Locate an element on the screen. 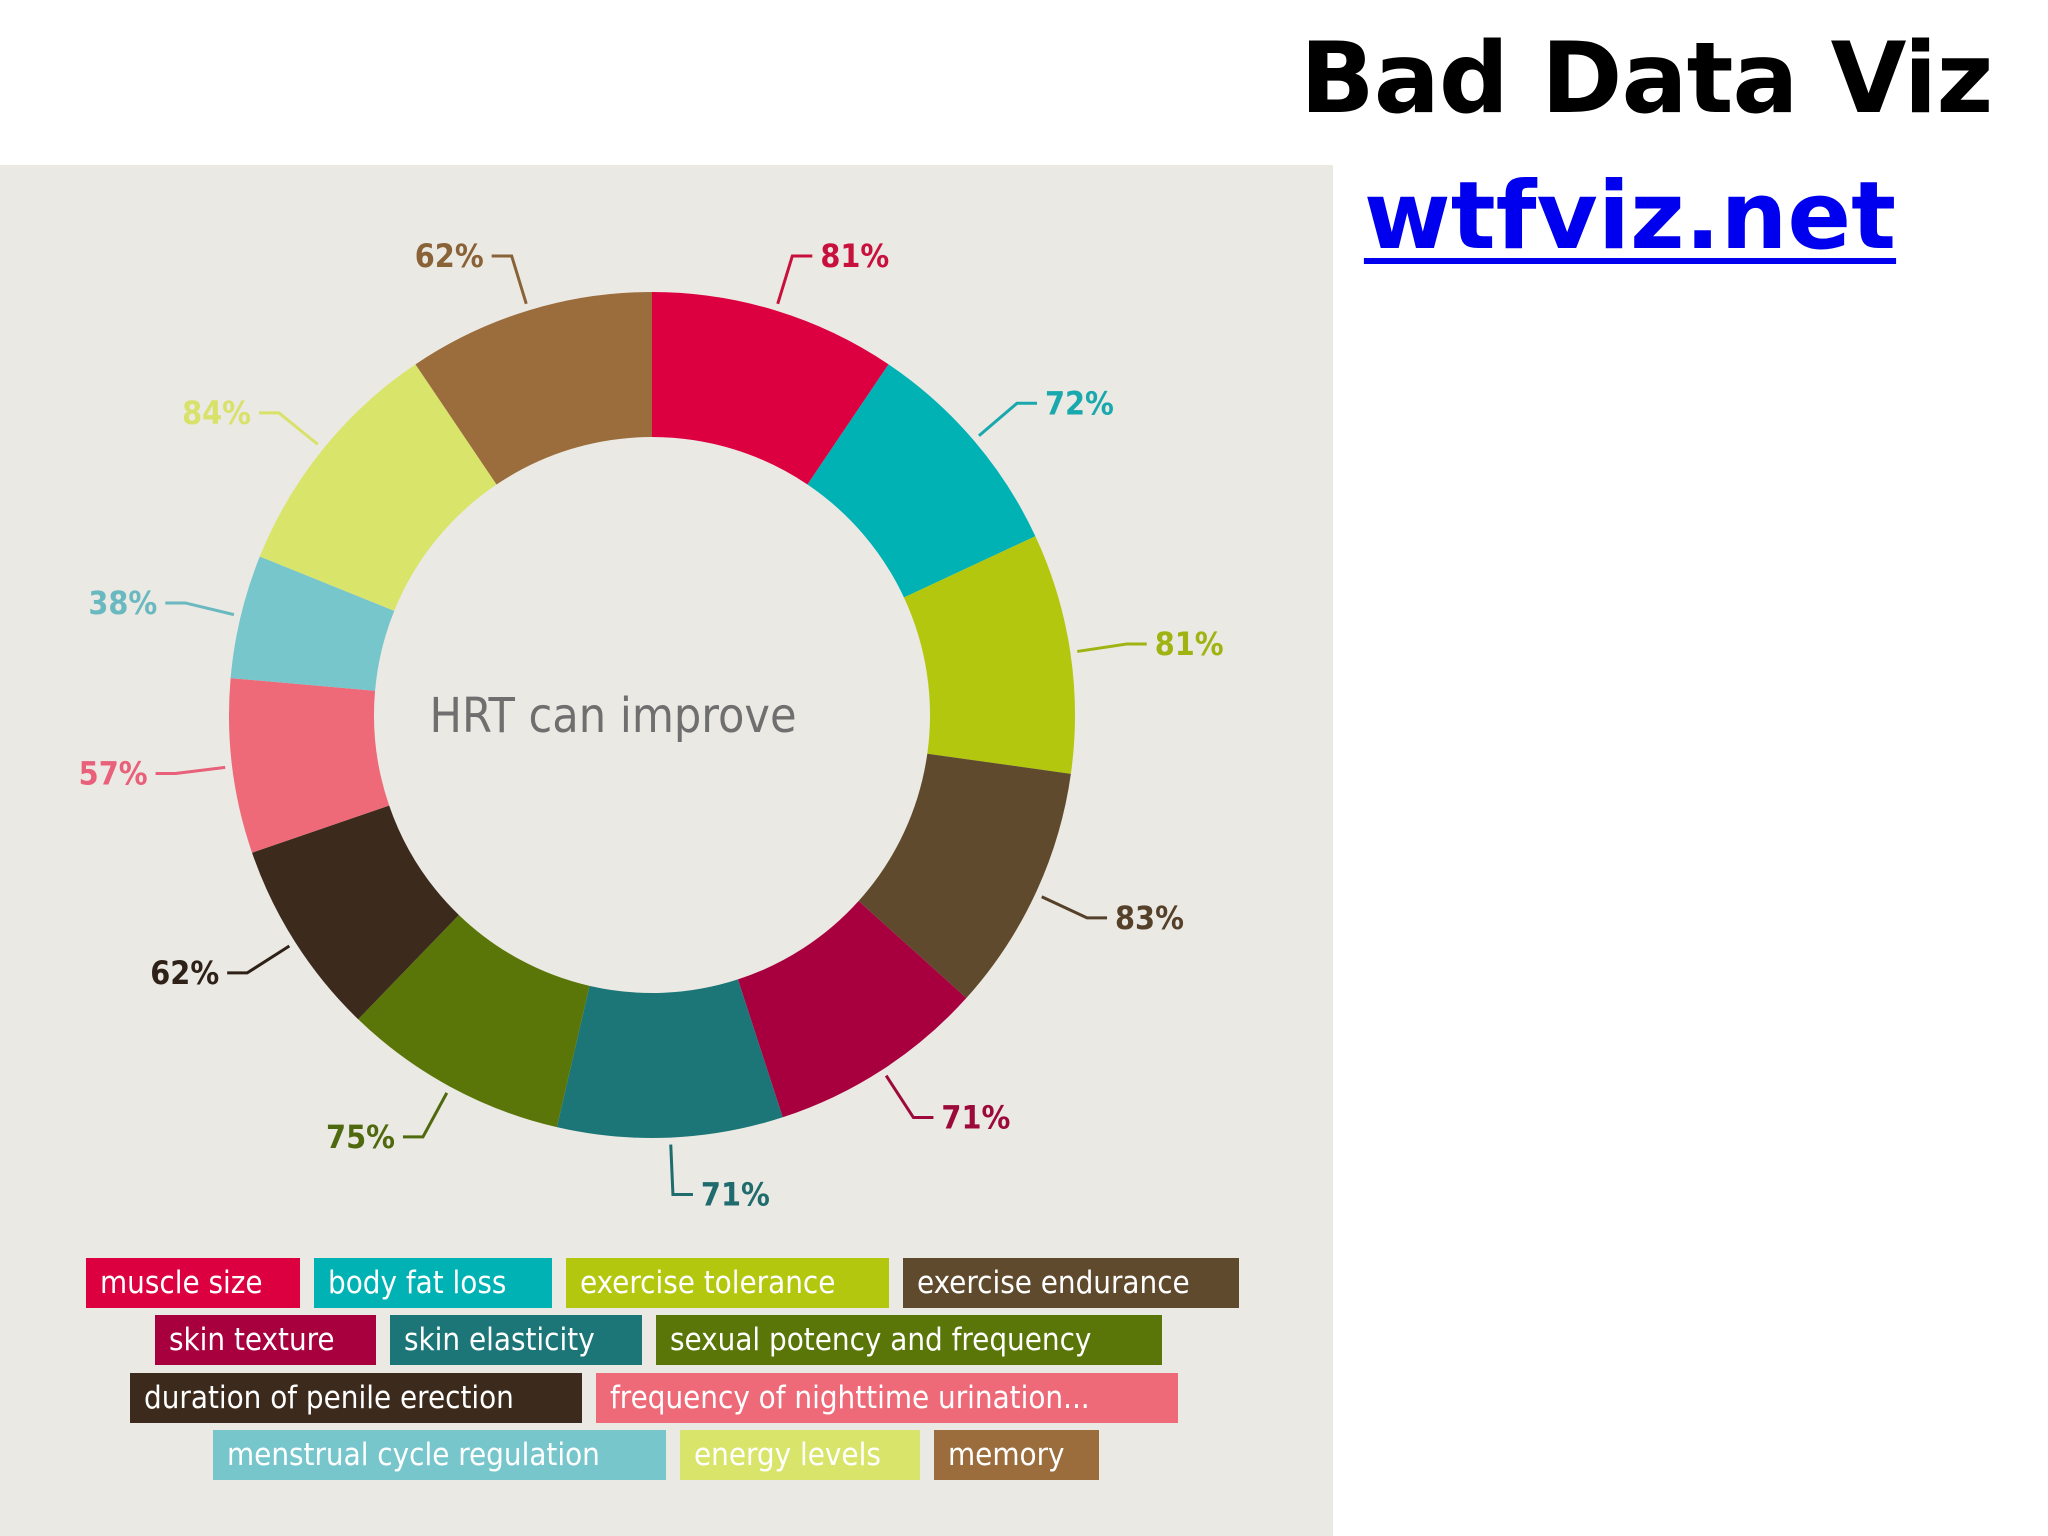  value-label: 72% is located at coordinates (1079, 403).